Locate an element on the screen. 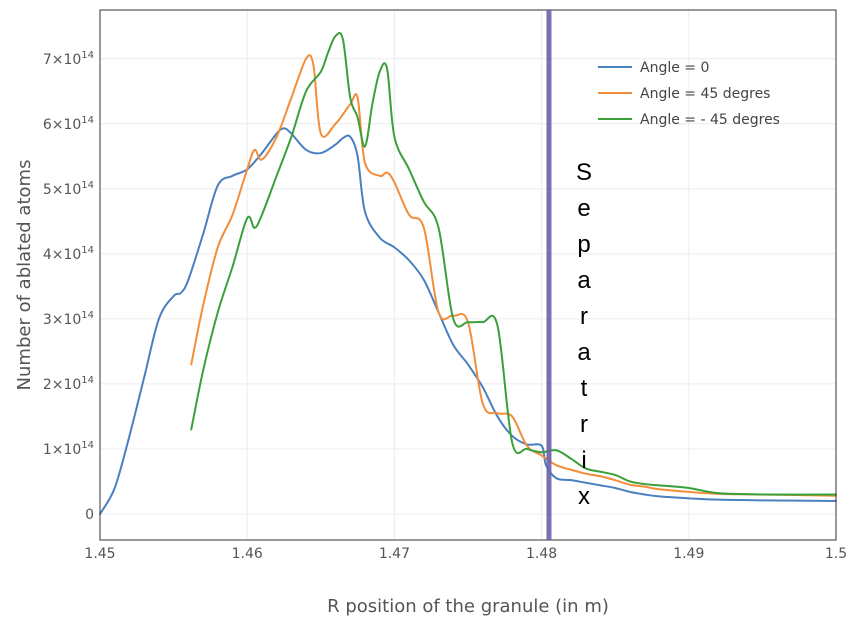 This screenshot has height=624, width=850. separatrix-label-letter: p is located at coordinates (583, 244).